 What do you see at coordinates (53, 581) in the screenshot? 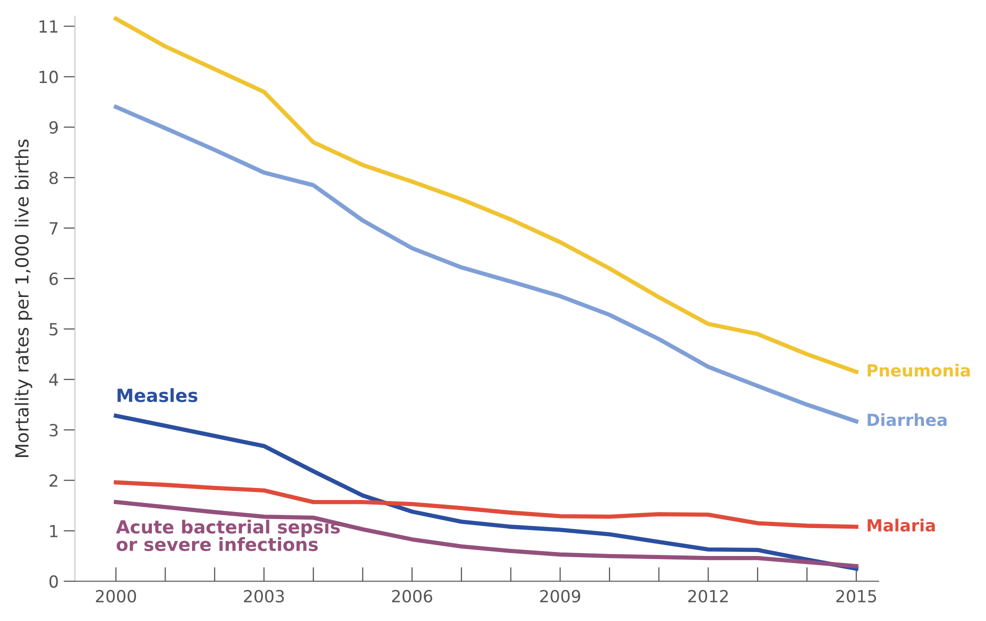
I see `y-tick-label: 0` at bounding box center [53, 581].